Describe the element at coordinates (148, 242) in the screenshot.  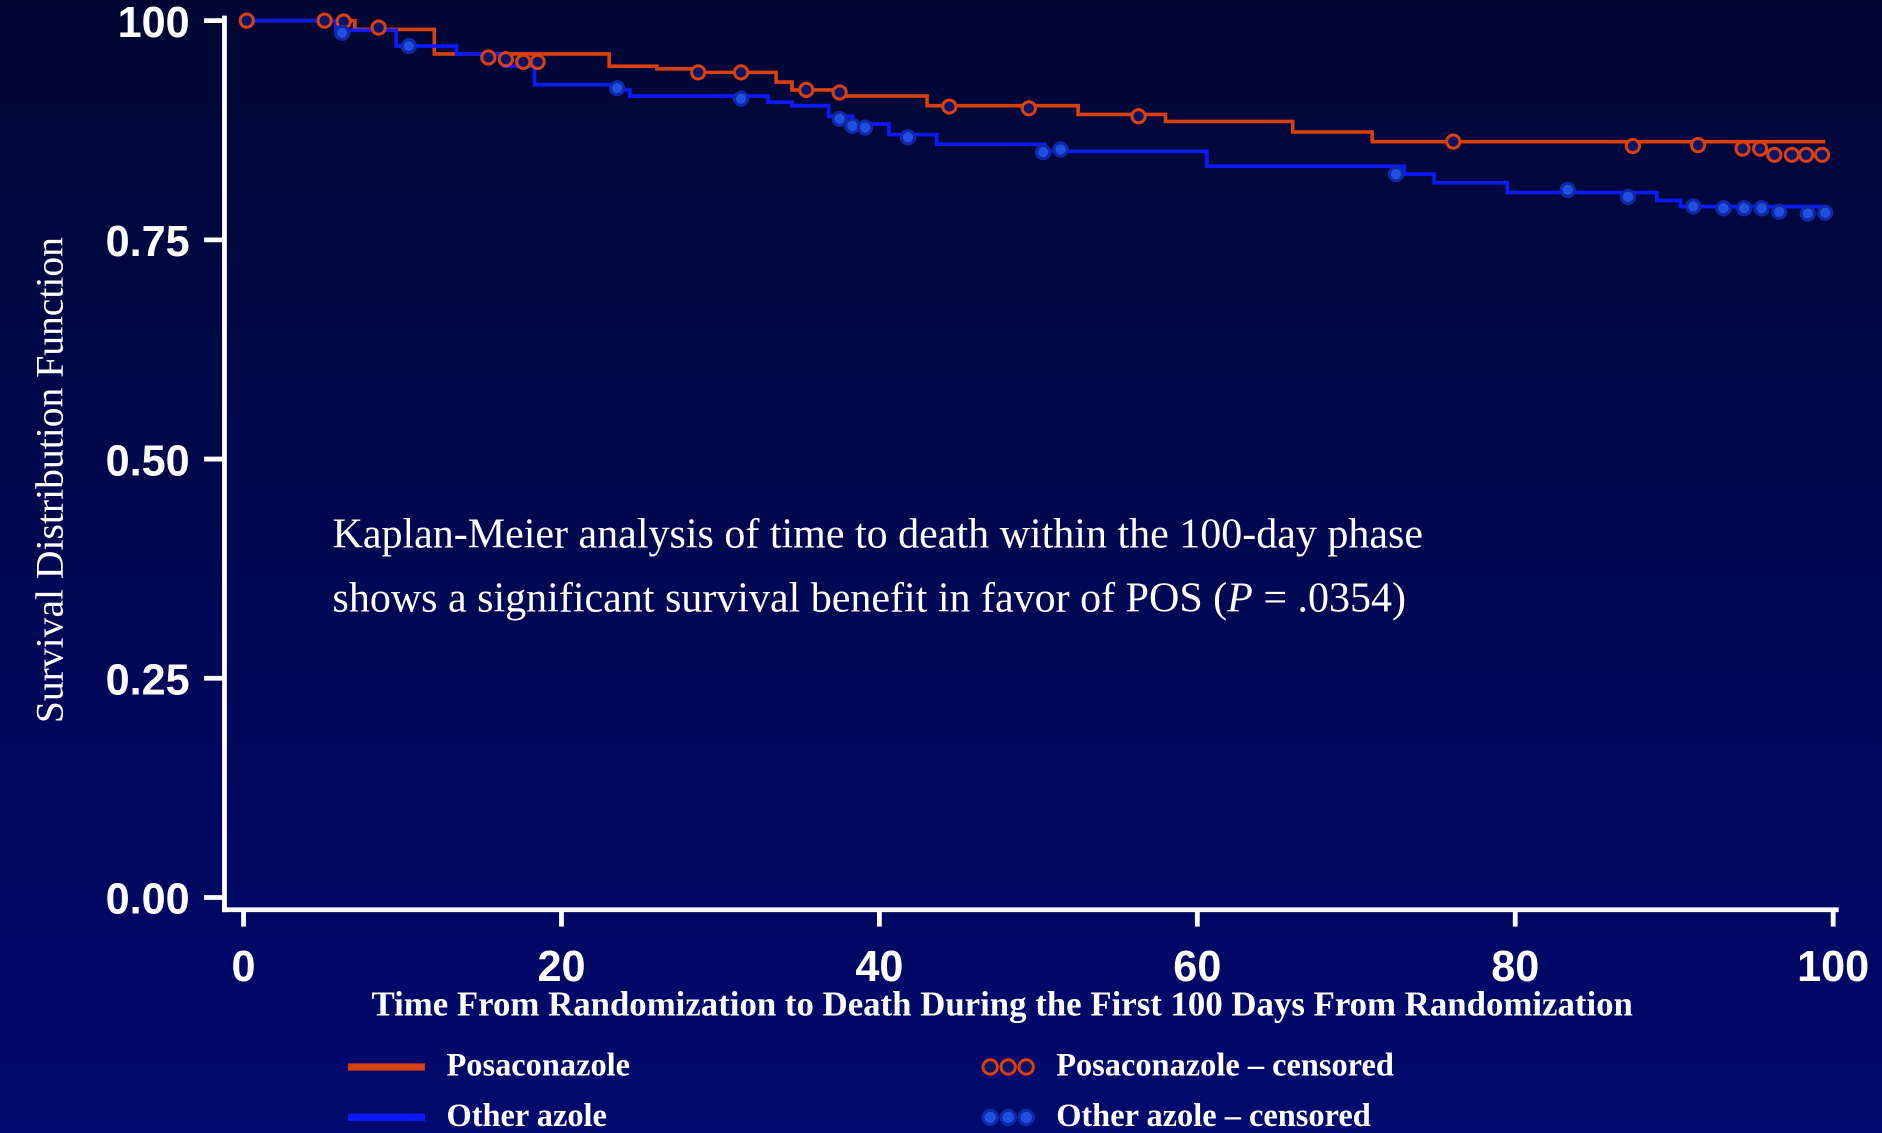
I see `y-tick-label: 0.75` at that location.